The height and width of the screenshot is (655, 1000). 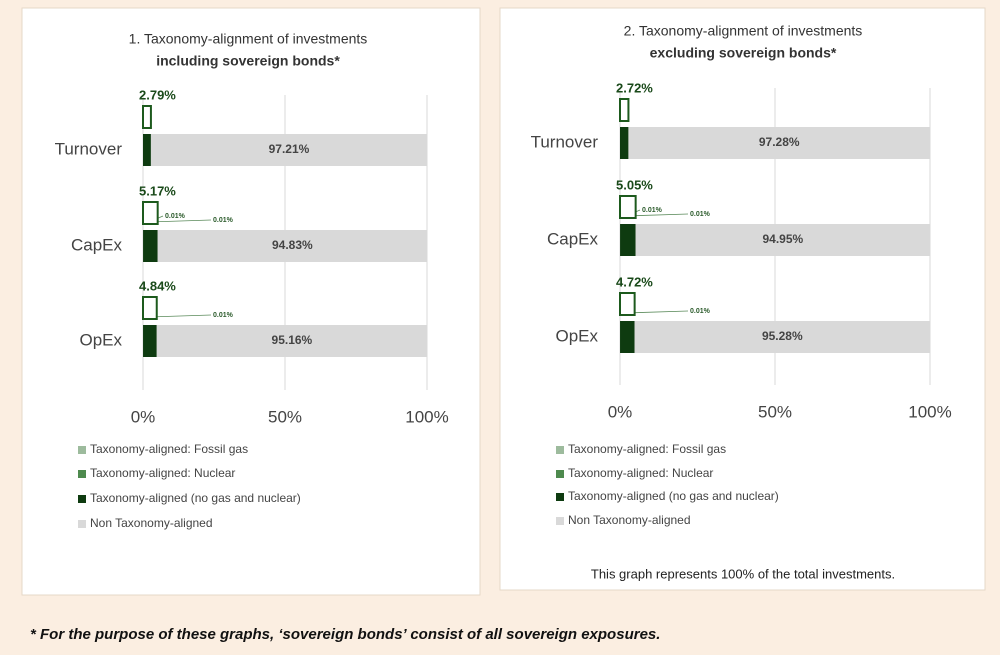 I want to click on value-label: 94.95%, so click(x=782, y=239).